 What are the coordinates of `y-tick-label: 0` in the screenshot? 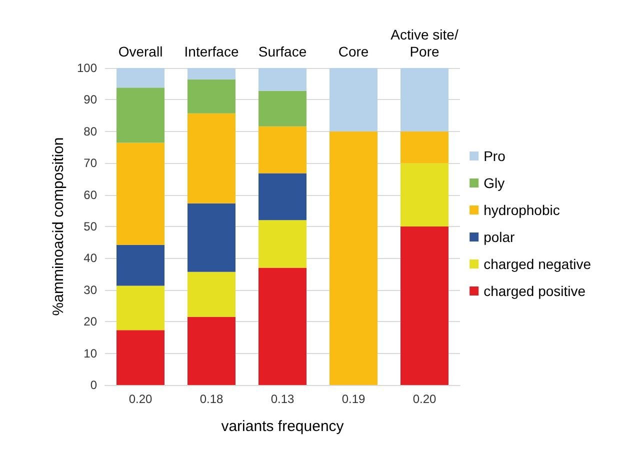 It's located at (94, 385).